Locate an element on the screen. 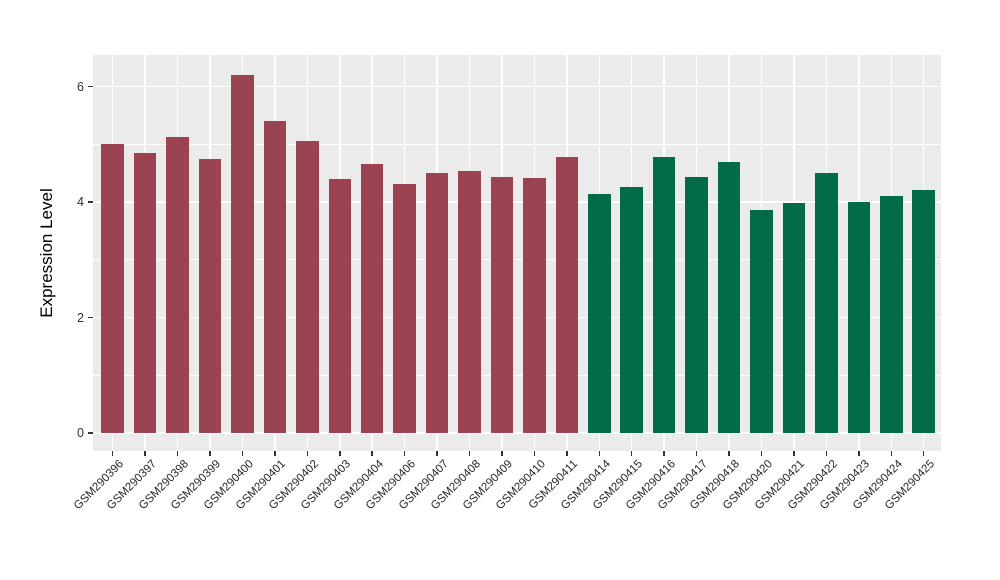  y-tick-label: 4 is located at coordinates (80, 202).